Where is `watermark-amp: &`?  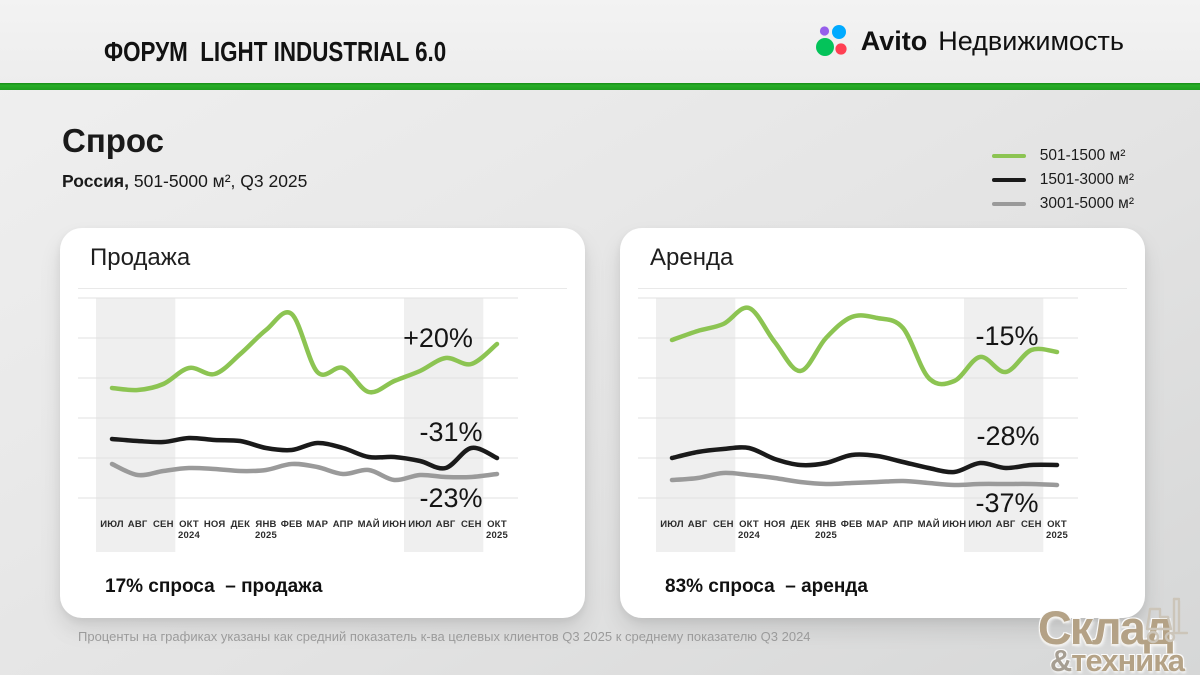 watermark-amp: & is located at coordinates (1060, 658).